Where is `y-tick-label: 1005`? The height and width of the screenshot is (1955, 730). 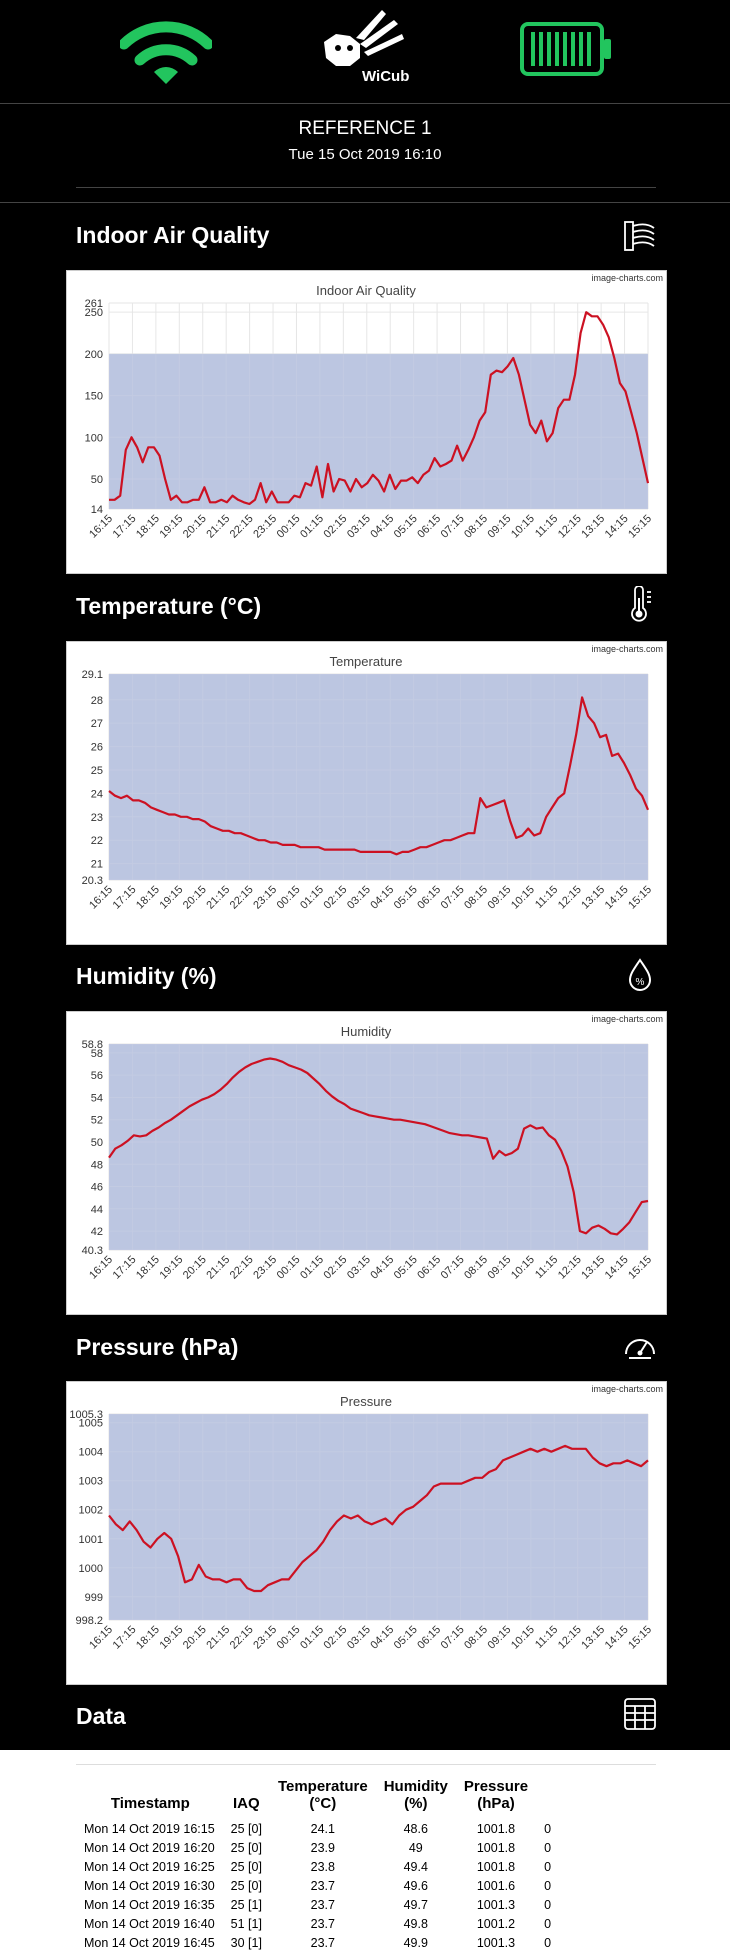 y-tick-label: 1005 is located at coordinates (91, 1424).